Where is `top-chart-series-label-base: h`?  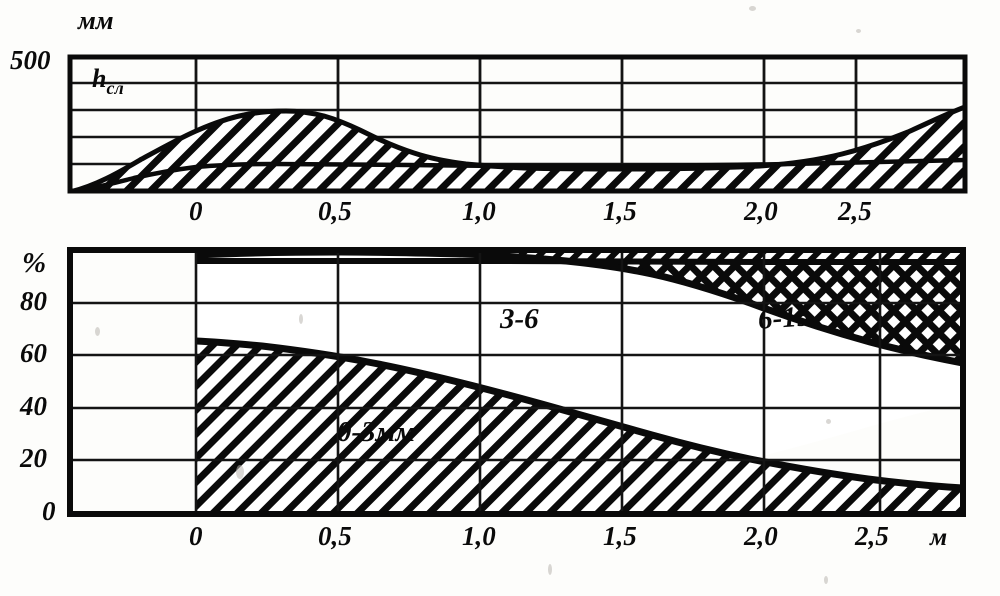 top-chart-series-label-base: h is located at coordinates (99, 78).